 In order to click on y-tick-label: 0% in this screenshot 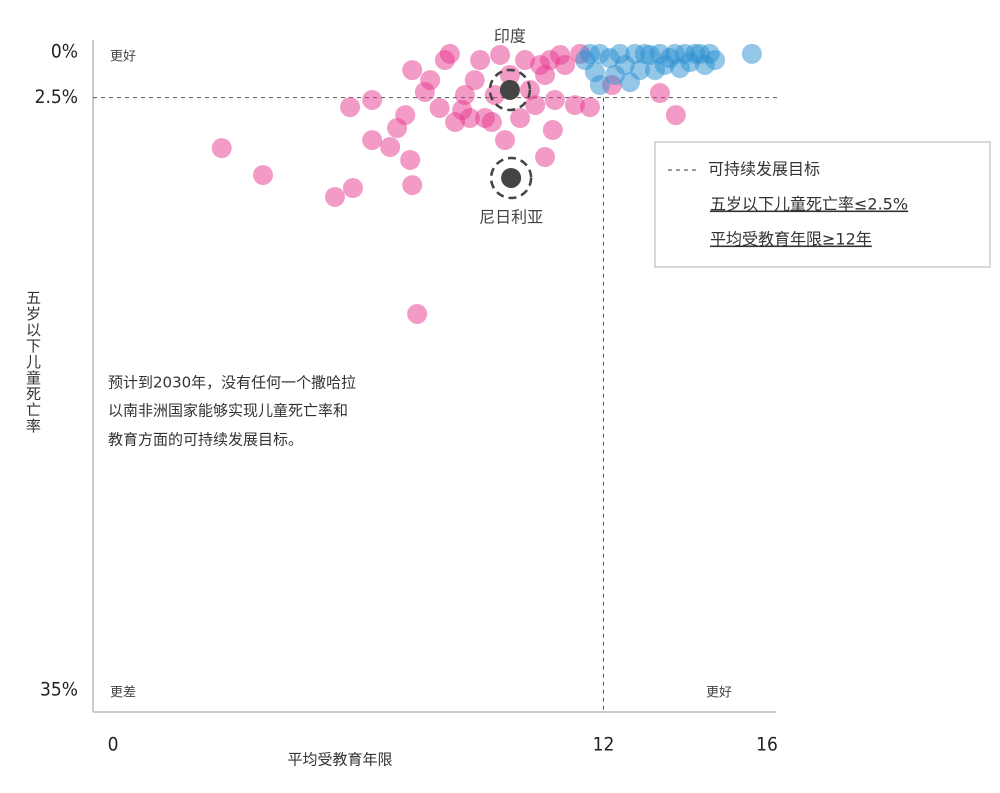, I will do `click(64, 52)`.